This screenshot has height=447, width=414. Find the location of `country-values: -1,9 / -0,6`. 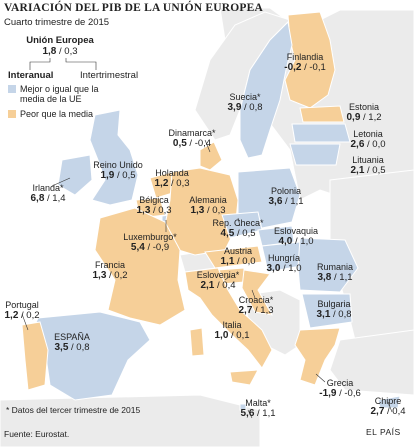

country-values: -1,9 / -0,6 is located at coordinates (340, 393).